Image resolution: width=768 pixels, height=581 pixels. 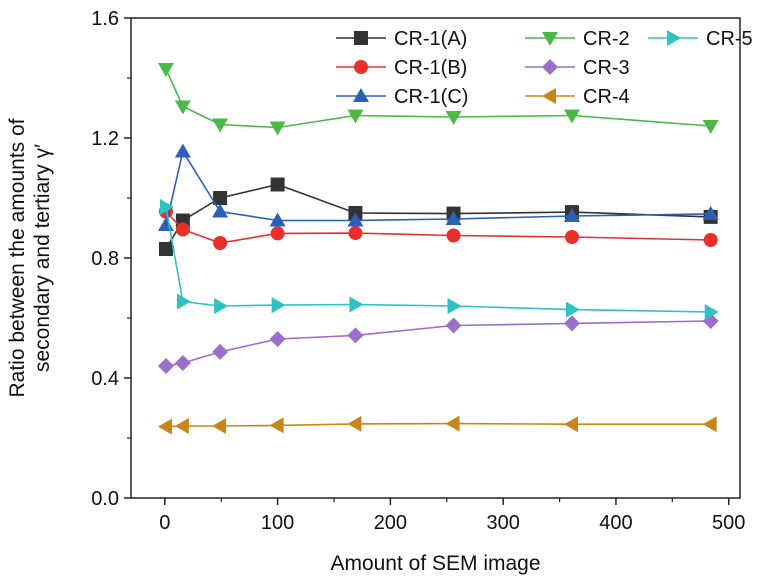 I want to click on legend-item: CR-1(A), so click(x=401, y=39).